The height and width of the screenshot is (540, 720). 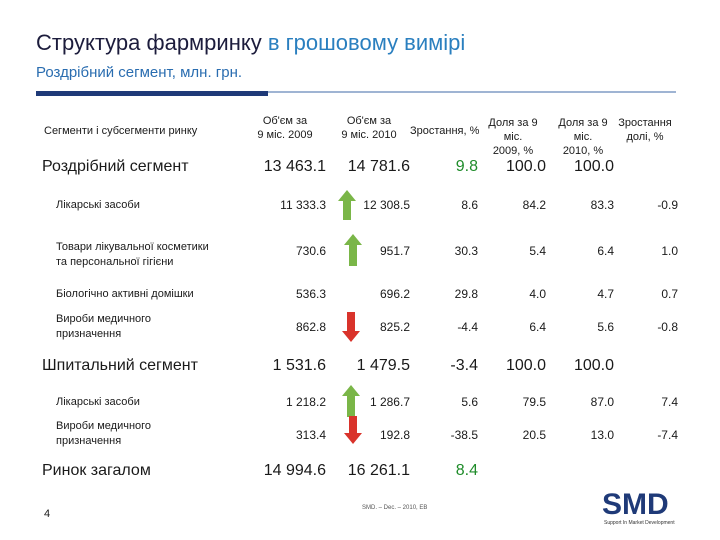 What do you see at coordinates (466, 166) in the screenshot?
I see `growth-value: 9.8` at bounding box center [466, 166].